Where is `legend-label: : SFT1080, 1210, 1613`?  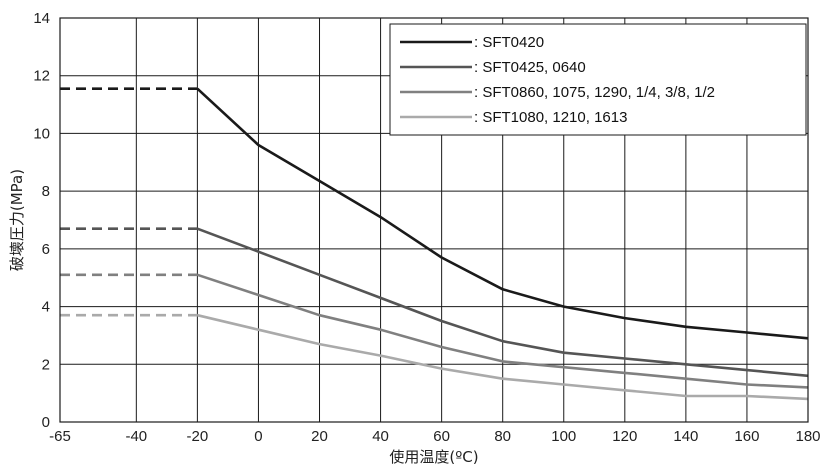
legend-label: : SFT1080, 1210, 1613 is located at coordinates (550, 117).